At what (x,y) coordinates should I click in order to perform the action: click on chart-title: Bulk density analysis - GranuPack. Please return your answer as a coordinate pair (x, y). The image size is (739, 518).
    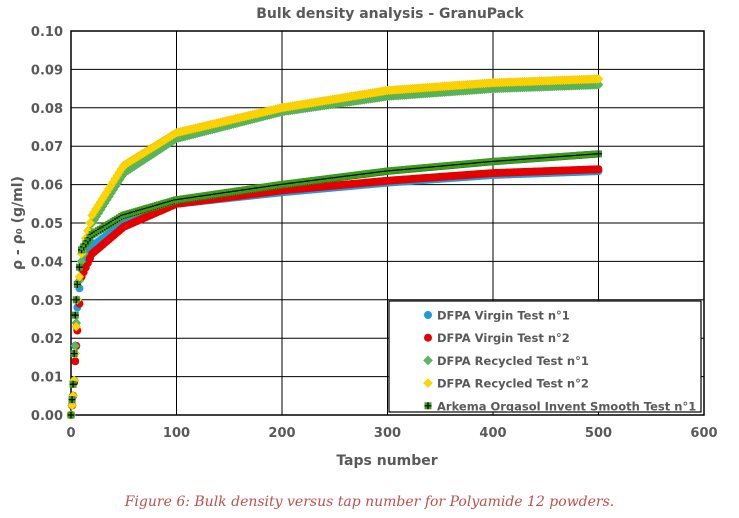
    Looking at the image, I should click on (390, 14).